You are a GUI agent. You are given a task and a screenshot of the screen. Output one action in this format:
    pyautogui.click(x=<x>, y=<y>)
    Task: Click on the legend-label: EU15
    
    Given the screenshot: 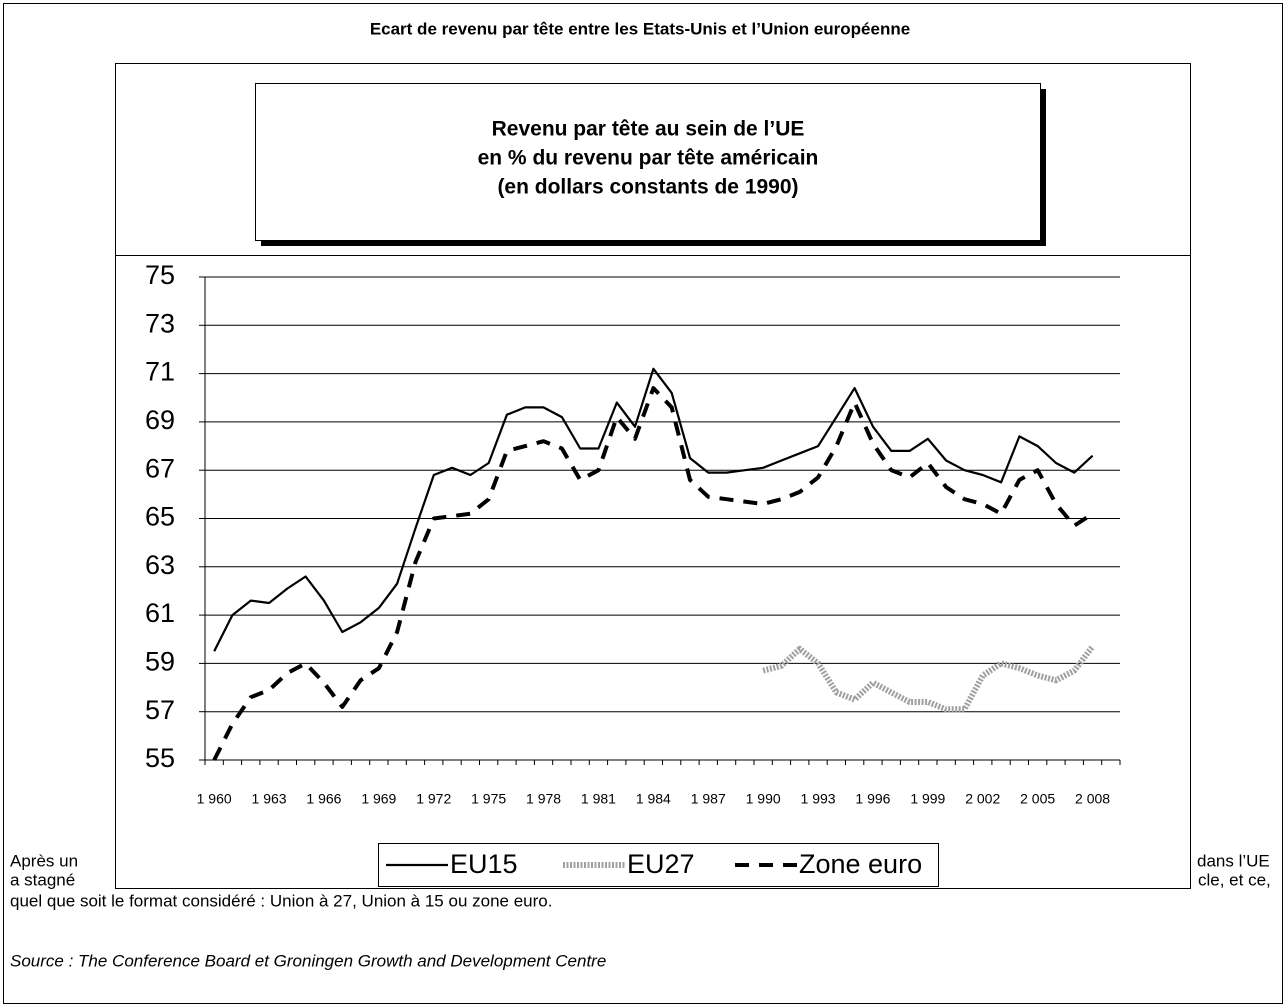 What is the action you would take?
    pyautogui.click(x=484, y=864)
    